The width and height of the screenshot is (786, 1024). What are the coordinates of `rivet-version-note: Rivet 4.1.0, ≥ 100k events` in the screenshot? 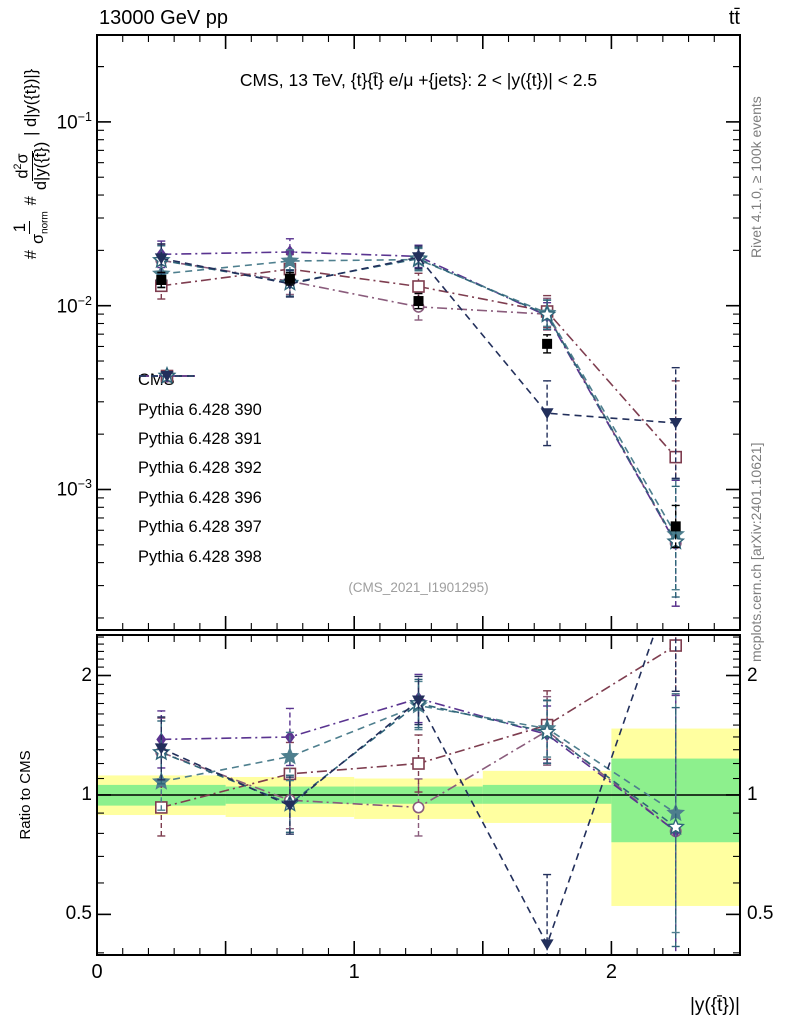 It's located at (756, 177).